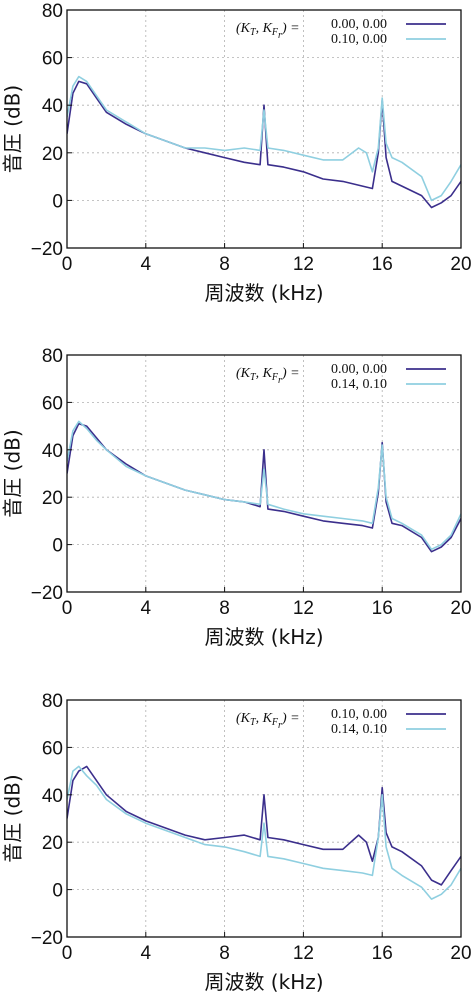 The height and width of the screenshot is (1000, 475). I want to click on legend: (KT, KFr) = 0.10, 0.000.14, 0.10, so click(341, 722).